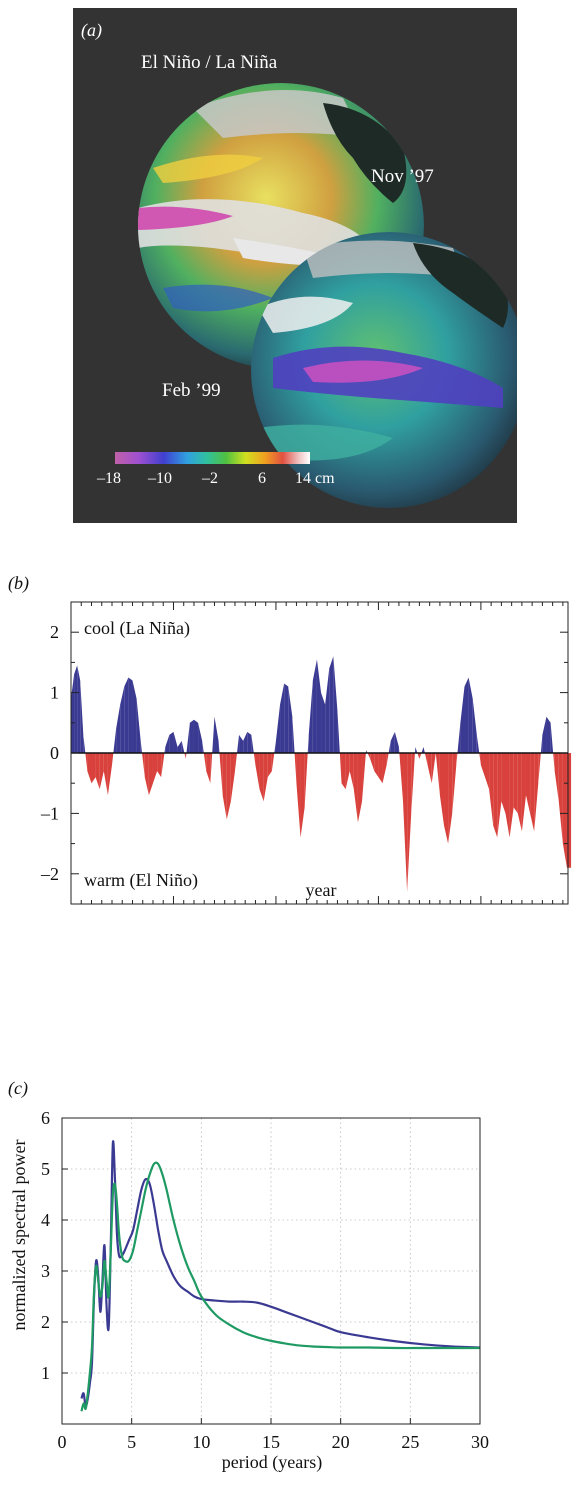  I want to click on y-tick-label: 0, so click(54, 753).